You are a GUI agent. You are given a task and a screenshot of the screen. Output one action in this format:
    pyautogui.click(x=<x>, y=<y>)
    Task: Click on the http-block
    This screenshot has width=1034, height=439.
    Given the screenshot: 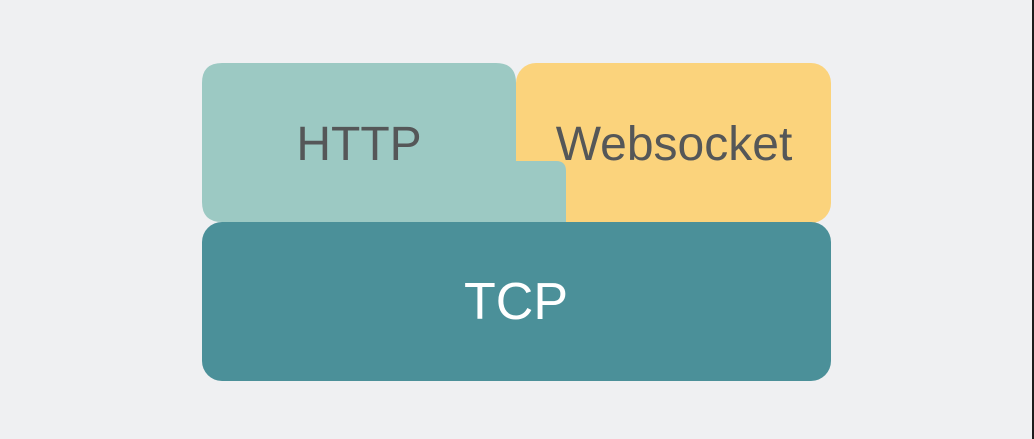 What is the action you would take?
    pyautogui.click(x=384, y=142)
    